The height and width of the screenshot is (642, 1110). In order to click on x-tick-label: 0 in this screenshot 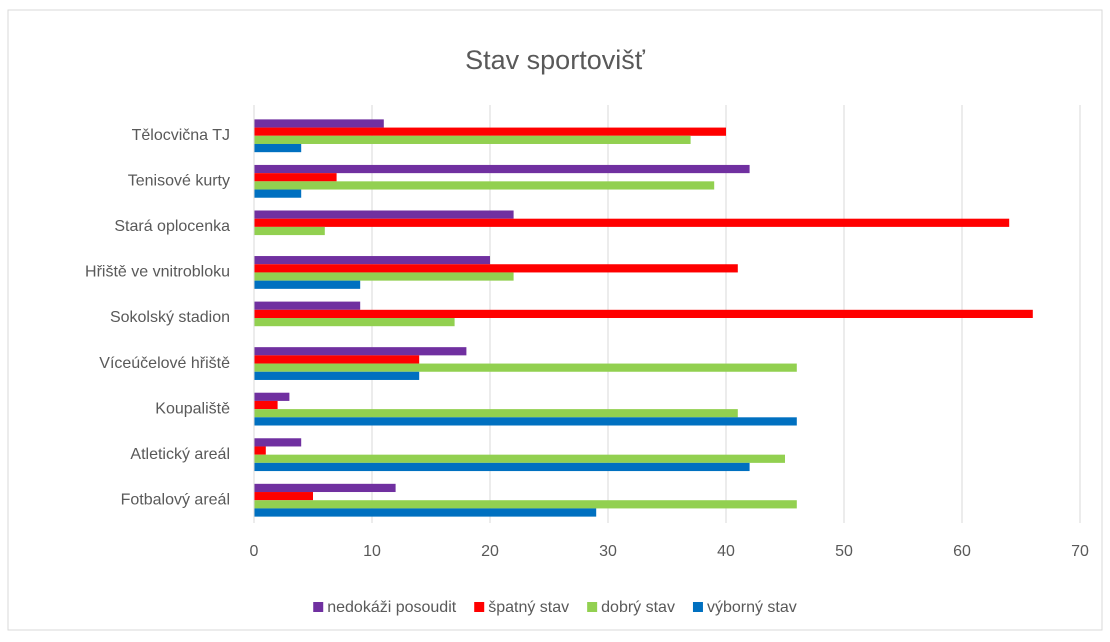, I will do `click(254, 551)`.